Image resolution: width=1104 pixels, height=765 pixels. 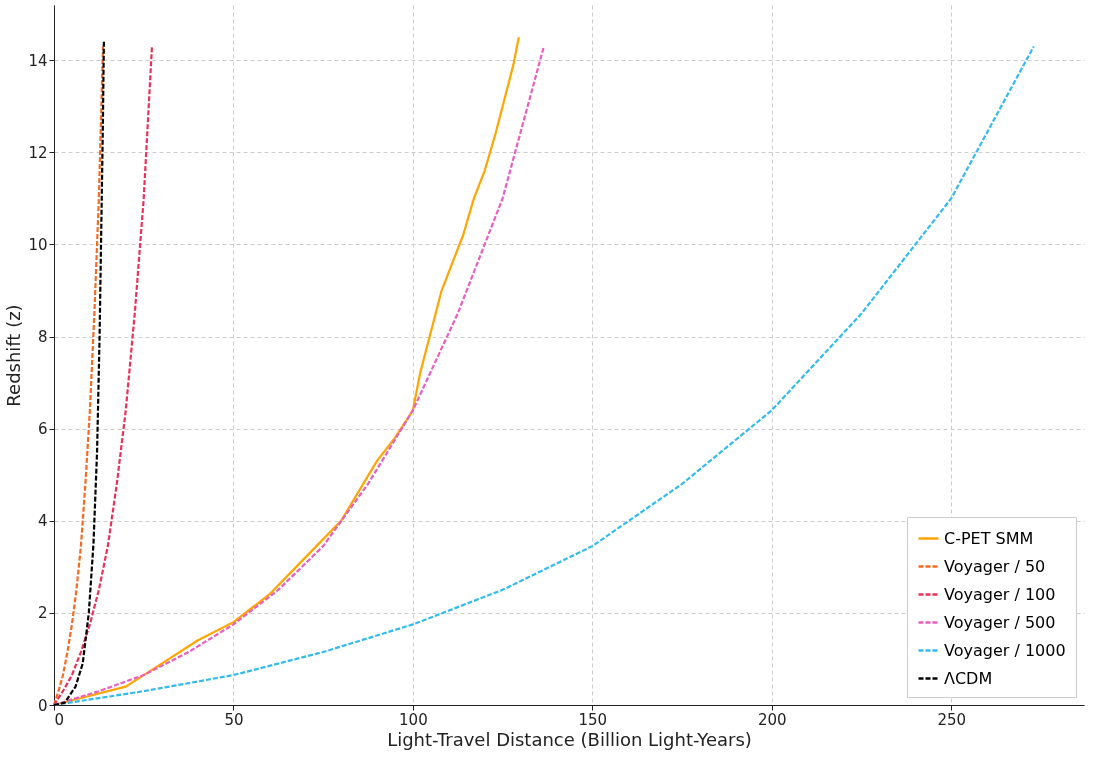 What do you see at coordinates (59, 719) in the screenshot?
I see `x-tick-label: 0` at bounding box center [59, 719].